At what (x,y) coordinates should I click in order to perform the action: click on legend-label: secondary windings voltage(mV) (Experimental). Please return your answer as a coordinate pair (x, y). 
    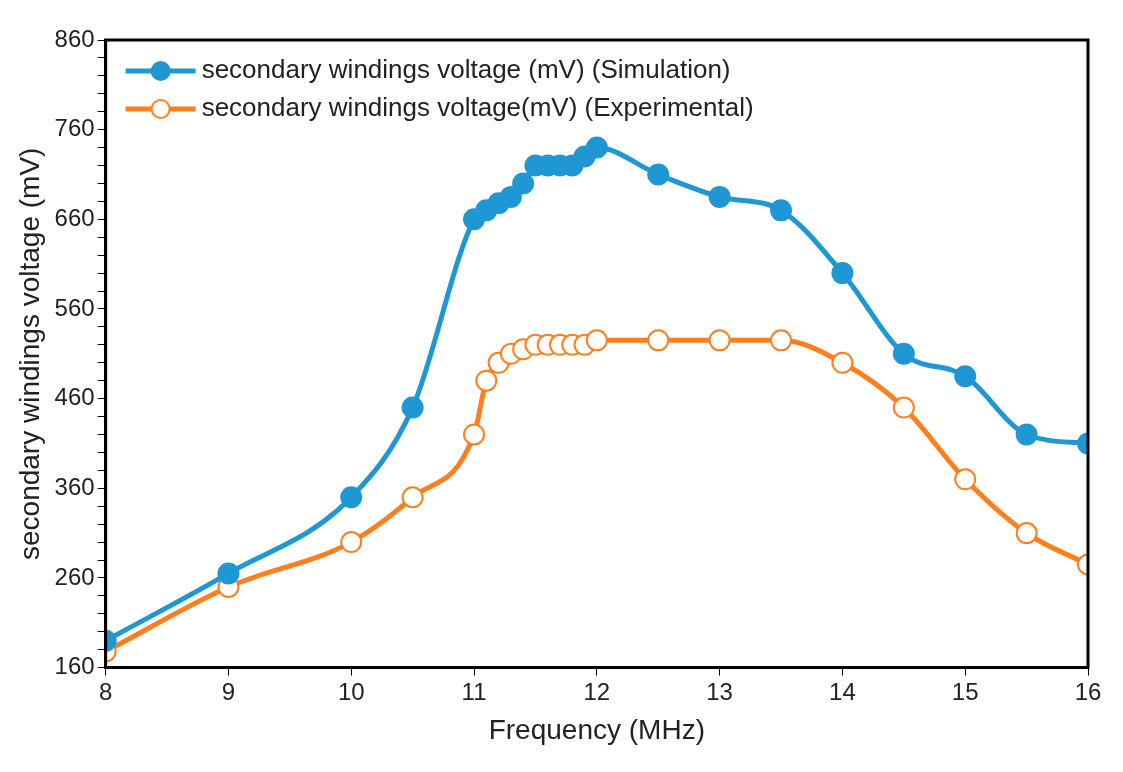
    Looking at the image, I should click on (477, 107).